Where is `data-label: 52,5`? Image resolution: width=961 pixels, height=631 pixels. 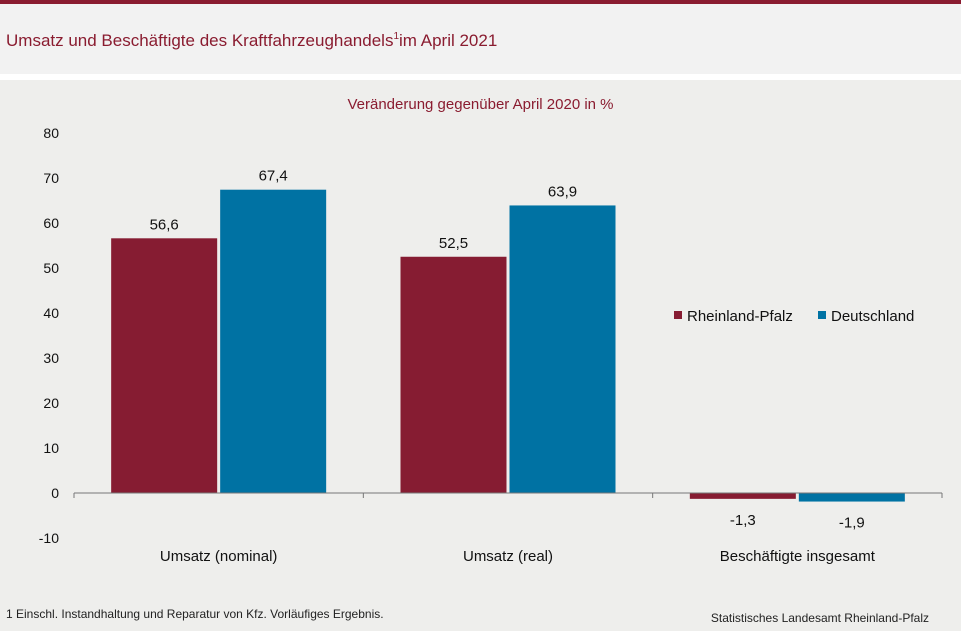
data-label: 52,5 is located at coordinates (453, 243).